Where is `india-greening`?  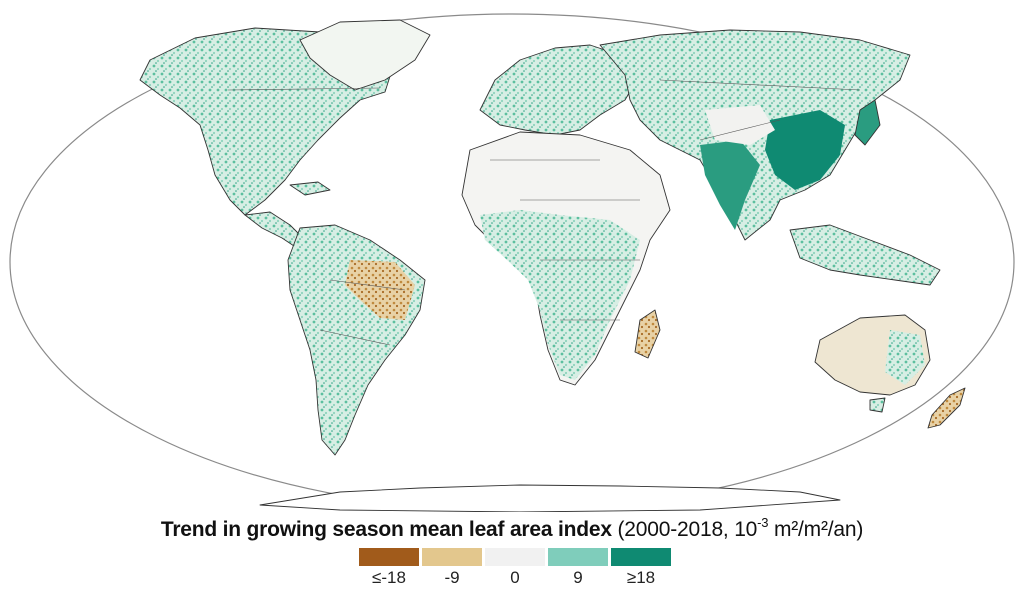
india-greening is located at coordinates (730, 185).